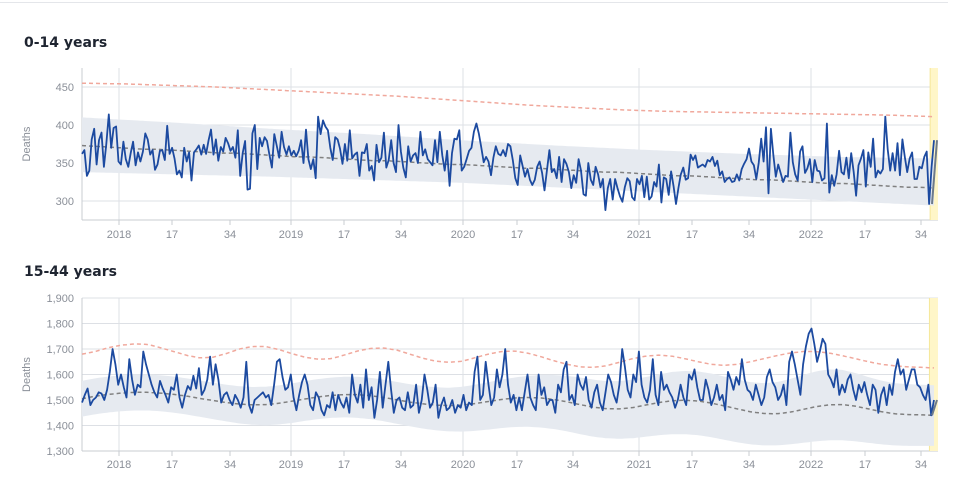  Describe the element at coordinates (66, 43) in the screenshot. I see `chart-title-0-14: 0-14 years` at that location.